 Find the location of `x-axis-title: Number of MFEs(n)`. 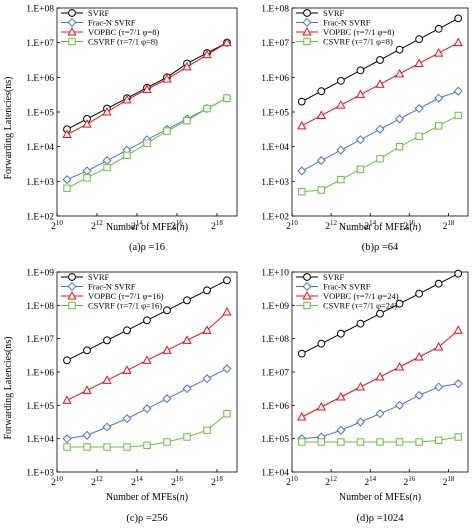

x-axis-title: Number of MFEs(n) is located at coordinates (147, 497).